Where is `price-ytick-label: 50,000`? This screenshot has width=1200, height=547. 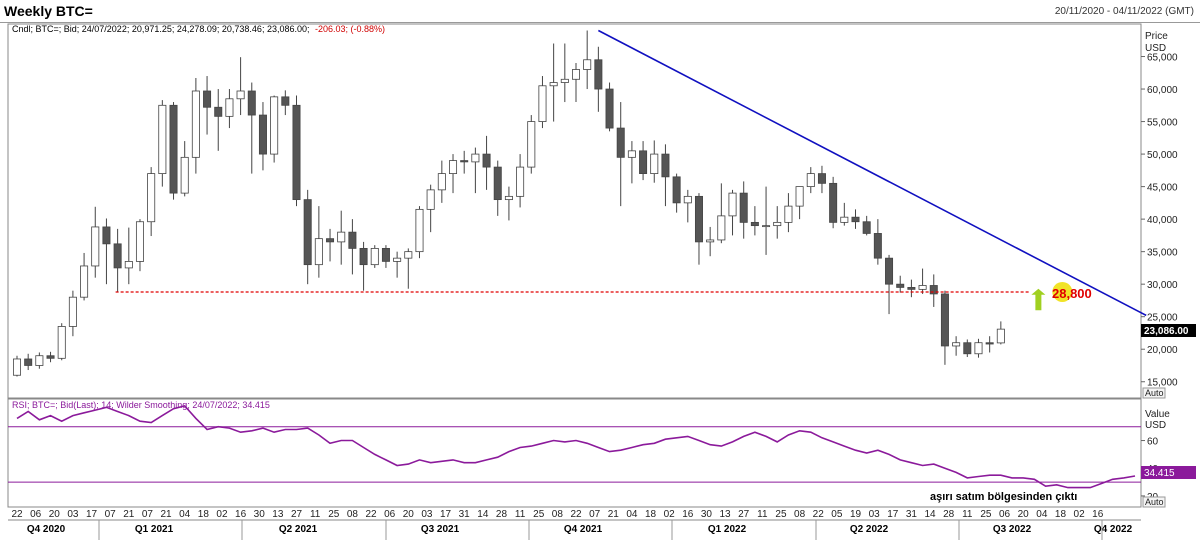
price-ytick-label: 50,000 is located at coordinates (1162, 155).